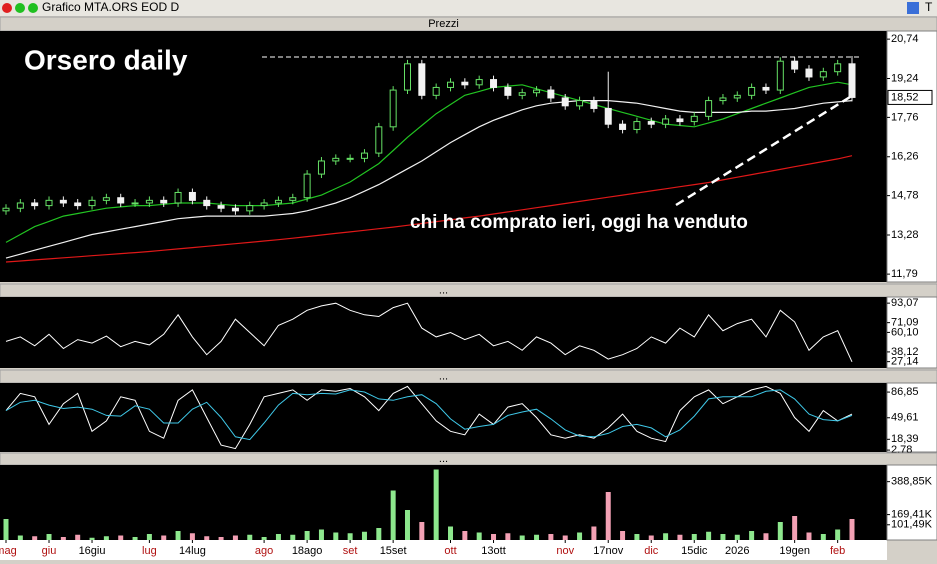  I want to click on y-tick-label: 86,85, so click(905, 392).